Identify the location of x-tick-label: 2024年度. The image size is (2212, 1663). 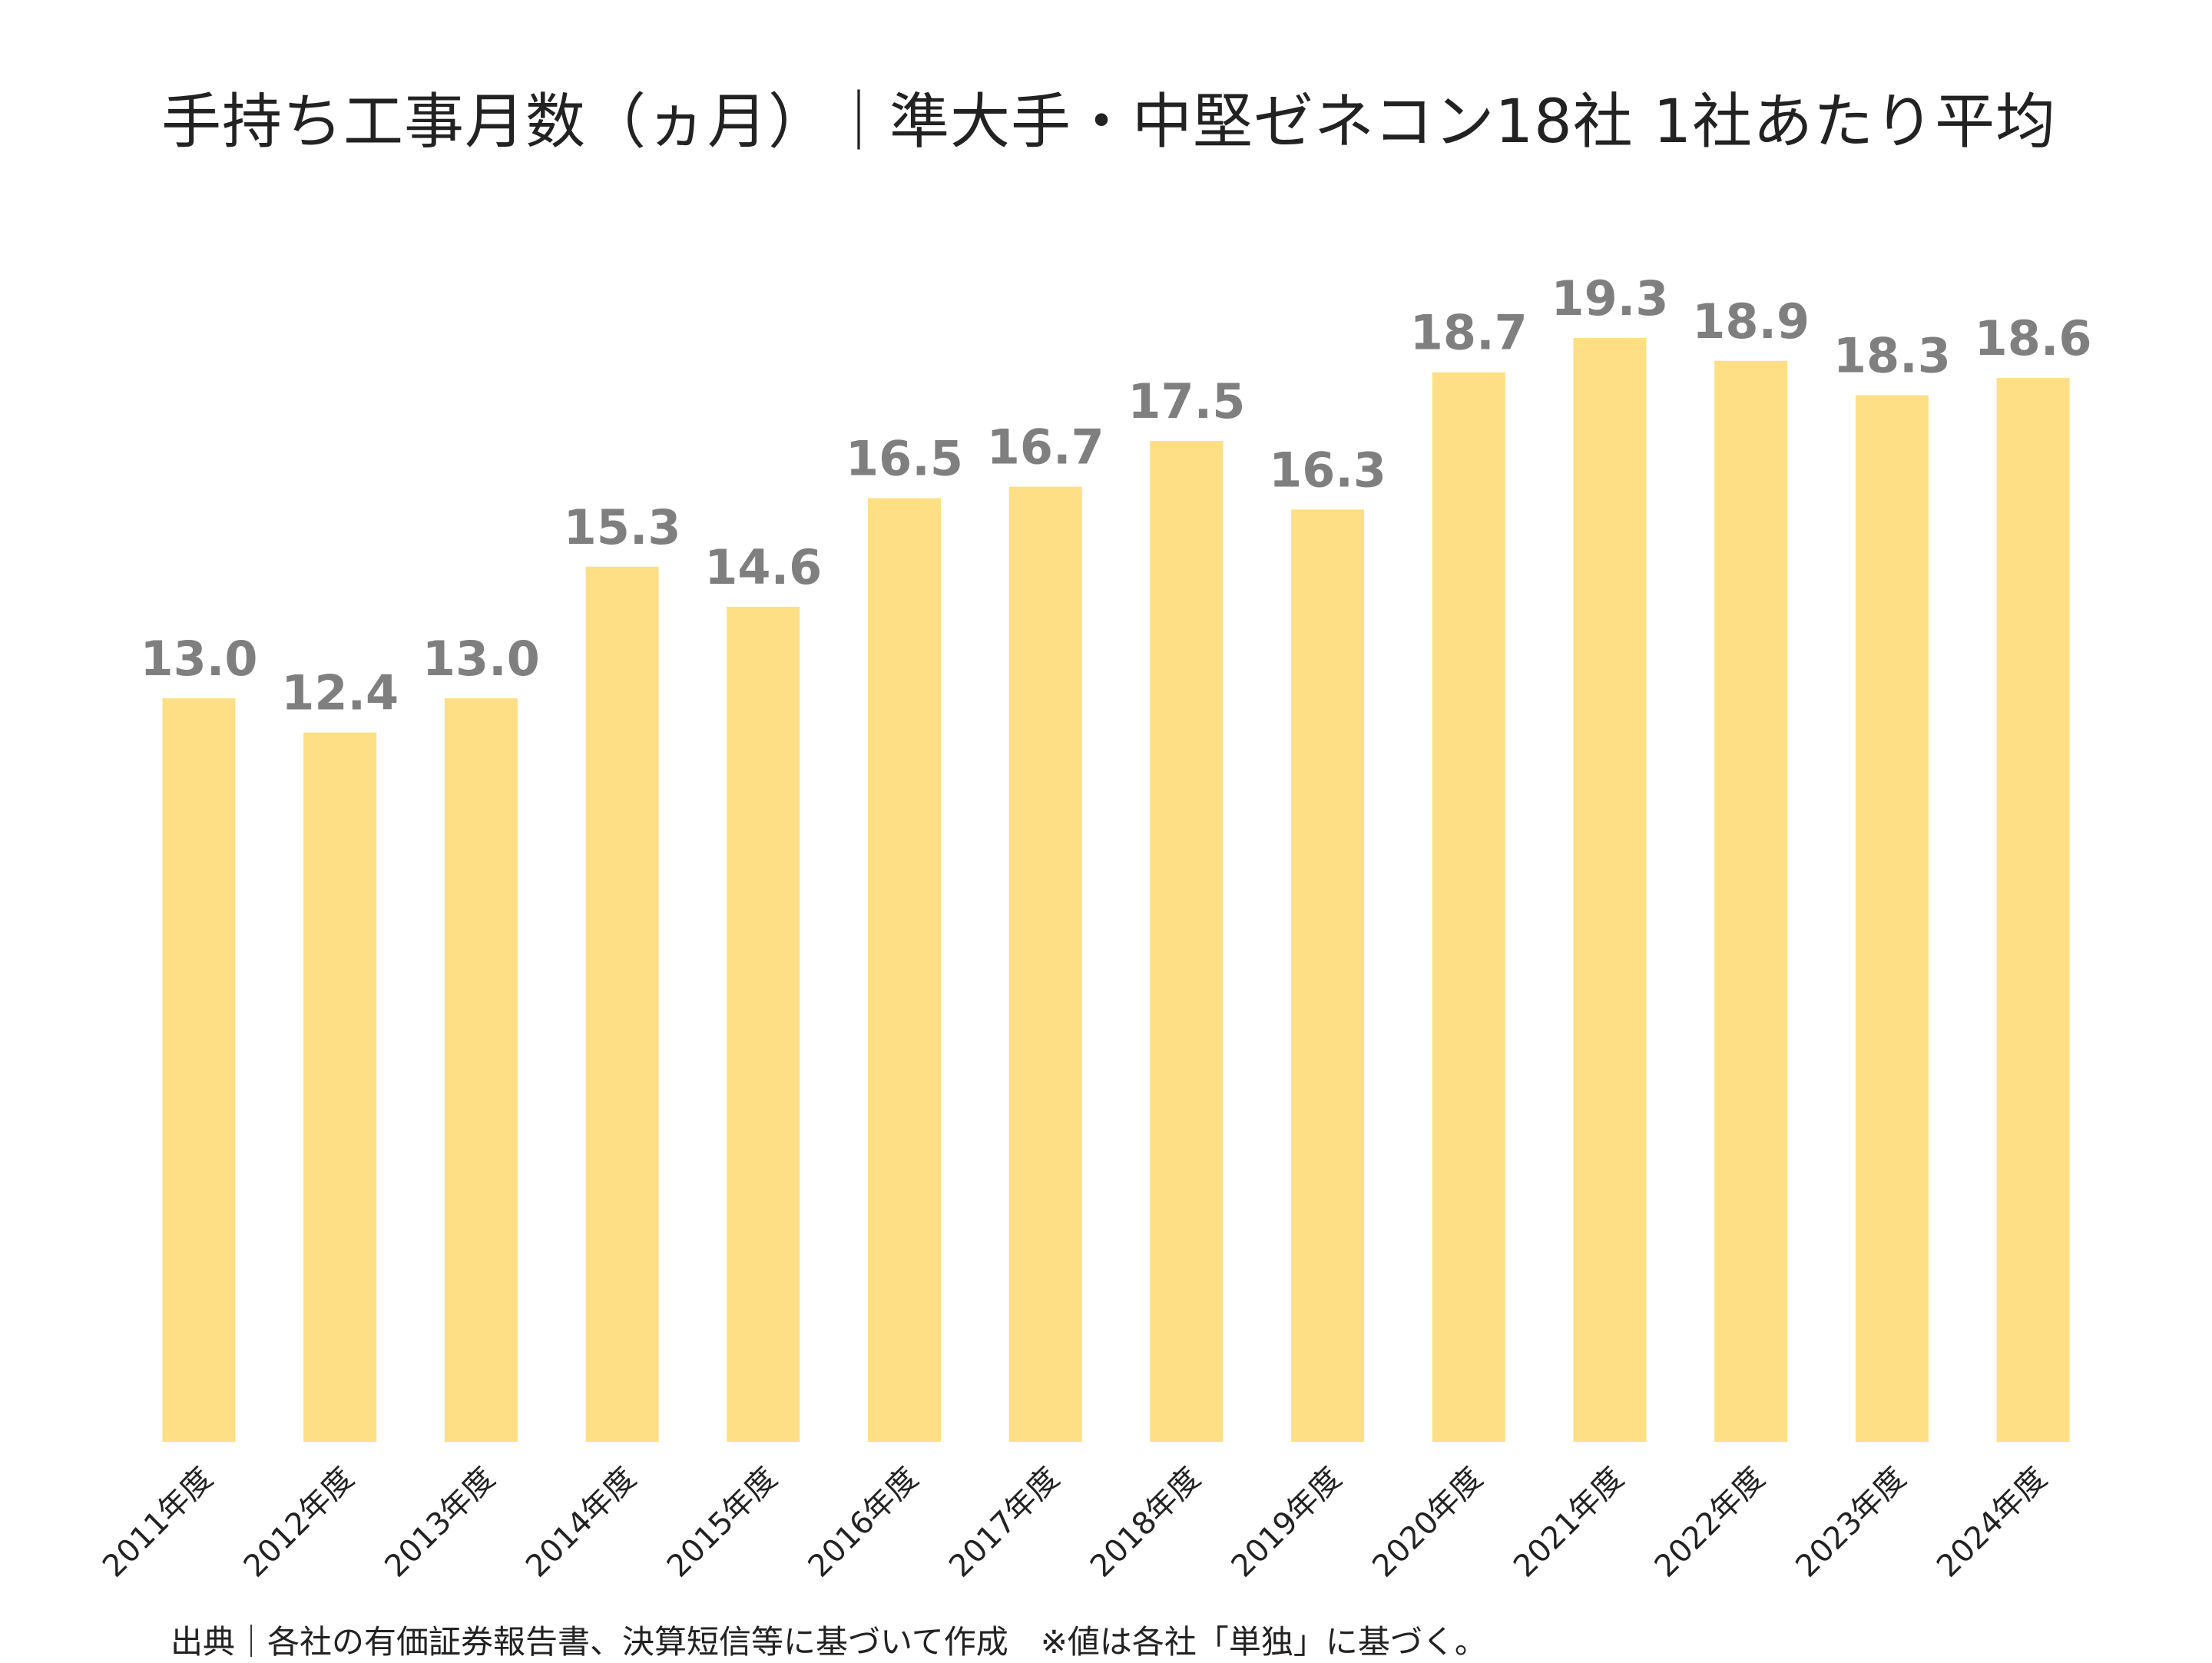
(1992, 1523).